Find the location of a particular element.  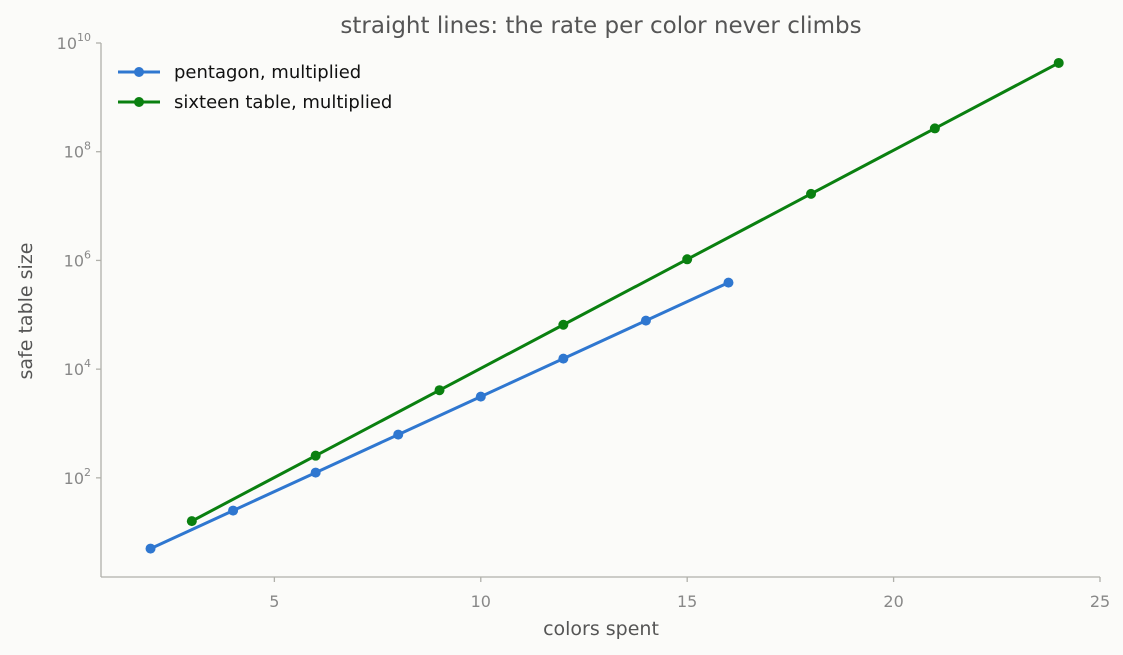

y-axis-ticks: 10² 10⁴ 10⁶ 10⁸ 10¹⁰ is located at coordinates (79, 259).